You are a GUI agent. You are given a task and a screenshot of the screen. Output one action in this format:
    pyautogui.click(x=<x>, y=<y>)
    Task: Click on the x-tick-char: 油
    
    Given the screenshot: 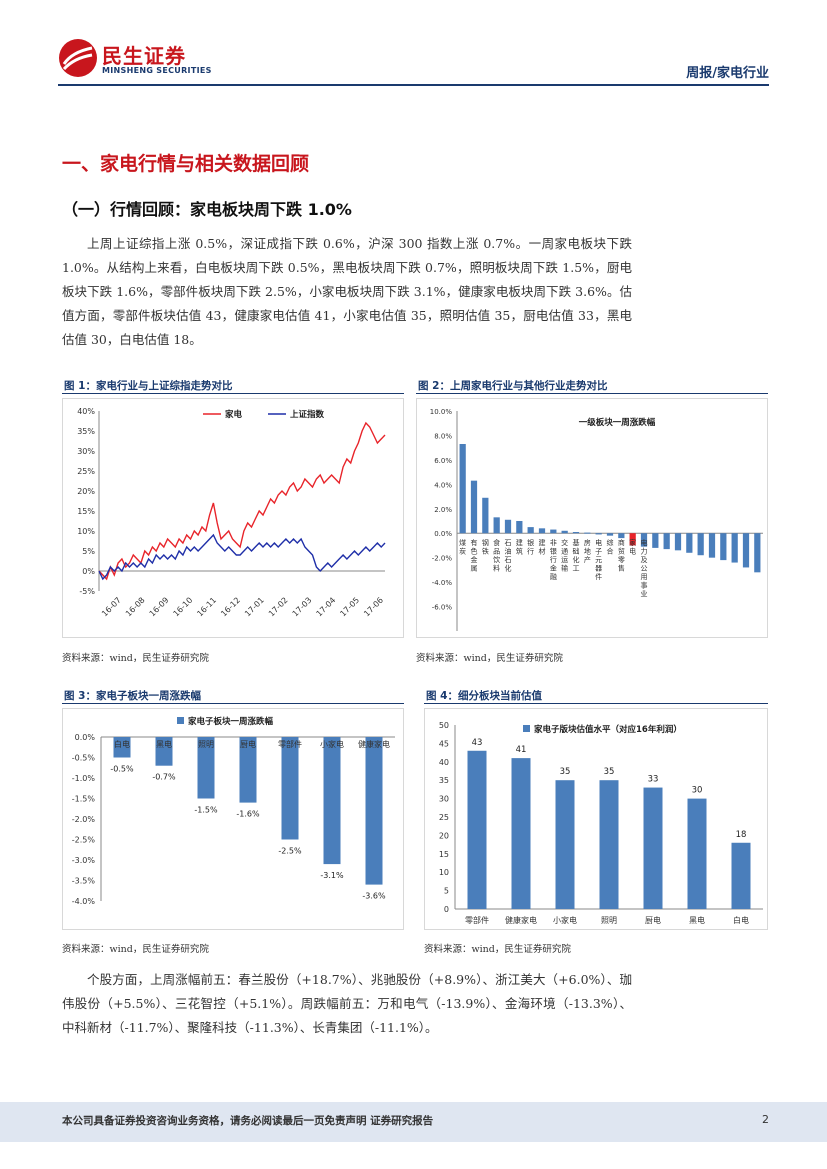 What is the action you would take?
    pyautogui.click(x=508, y=551)
    